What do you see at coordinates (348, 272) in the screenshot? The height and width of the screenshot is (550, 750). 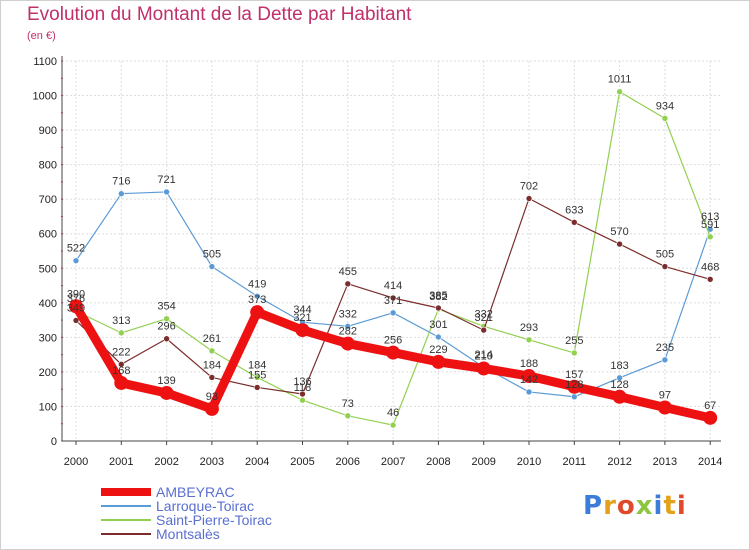 I see `data-label-montsales: 455` at bounding box center [348, 272].